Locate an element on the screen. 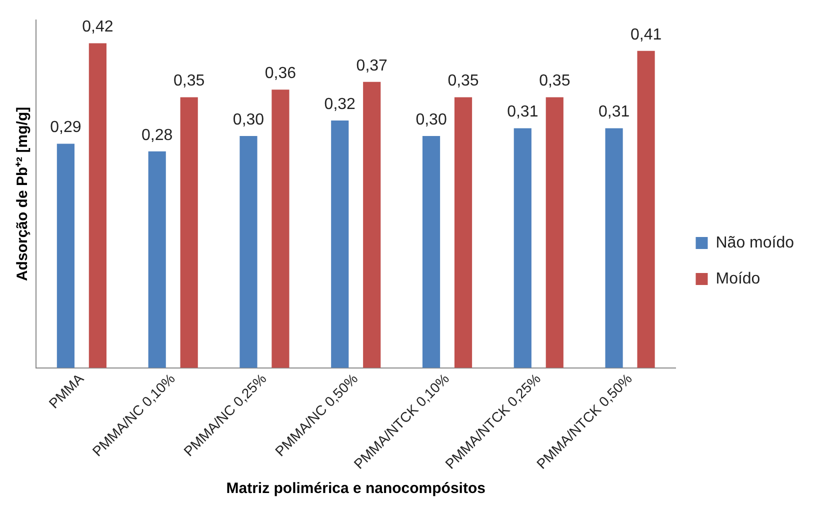 This screenshot has width=814, height=507. data-label: 0,37 is located at coordinates (372, 65).